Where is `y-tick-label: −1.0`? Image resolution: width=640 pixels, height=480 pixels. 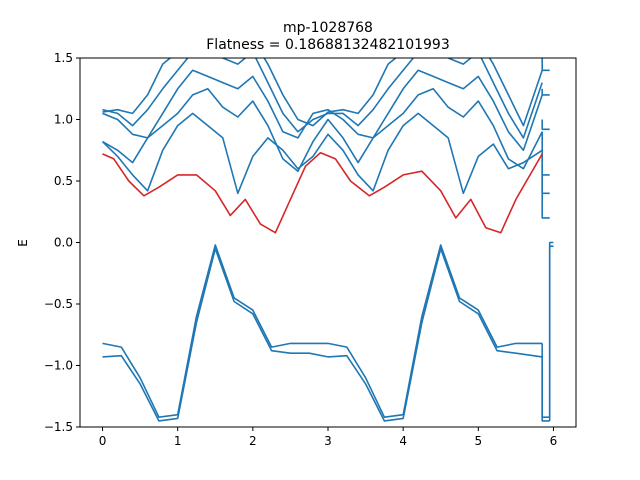
y-tick-label: −1.0 is located at coordinates (58, 366).